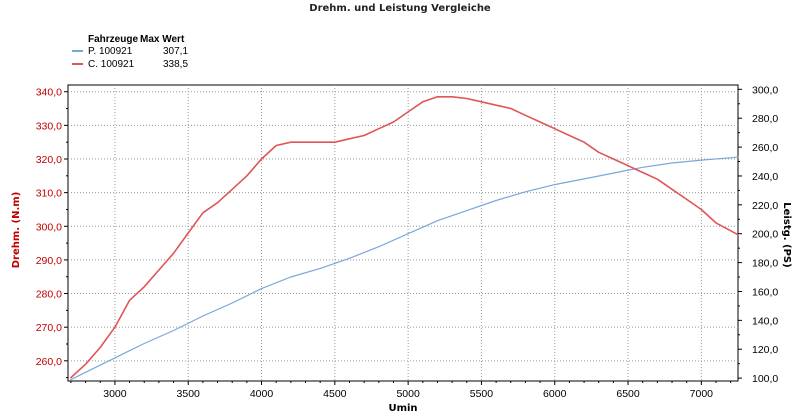  I want to click on x-axis-ticks: 3000 3500 4000 4500 5000 5500 6000 6500 7000, so click(401, 390).